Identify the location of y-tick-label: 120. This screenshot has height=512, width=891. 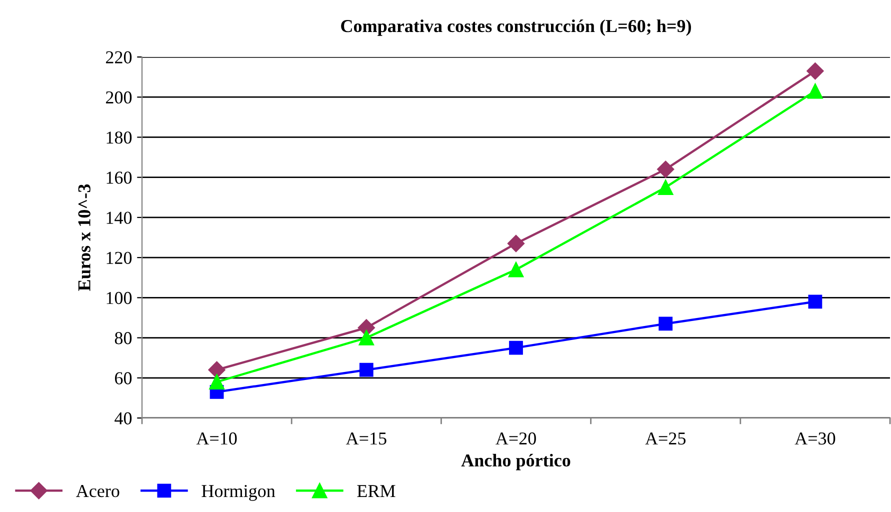
(119, 258).